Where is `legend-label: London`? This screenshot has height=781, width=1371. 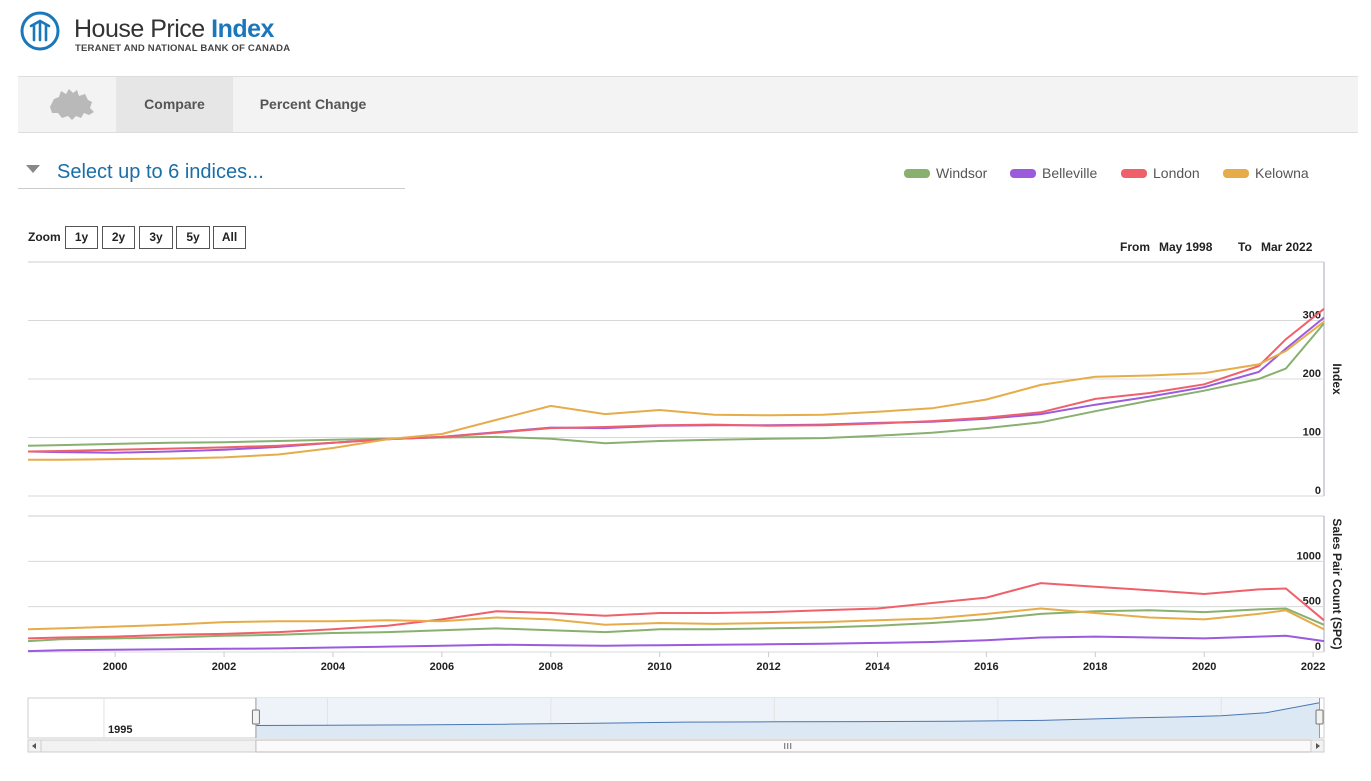
legend-label: London is located at coordinates (1176, 173).